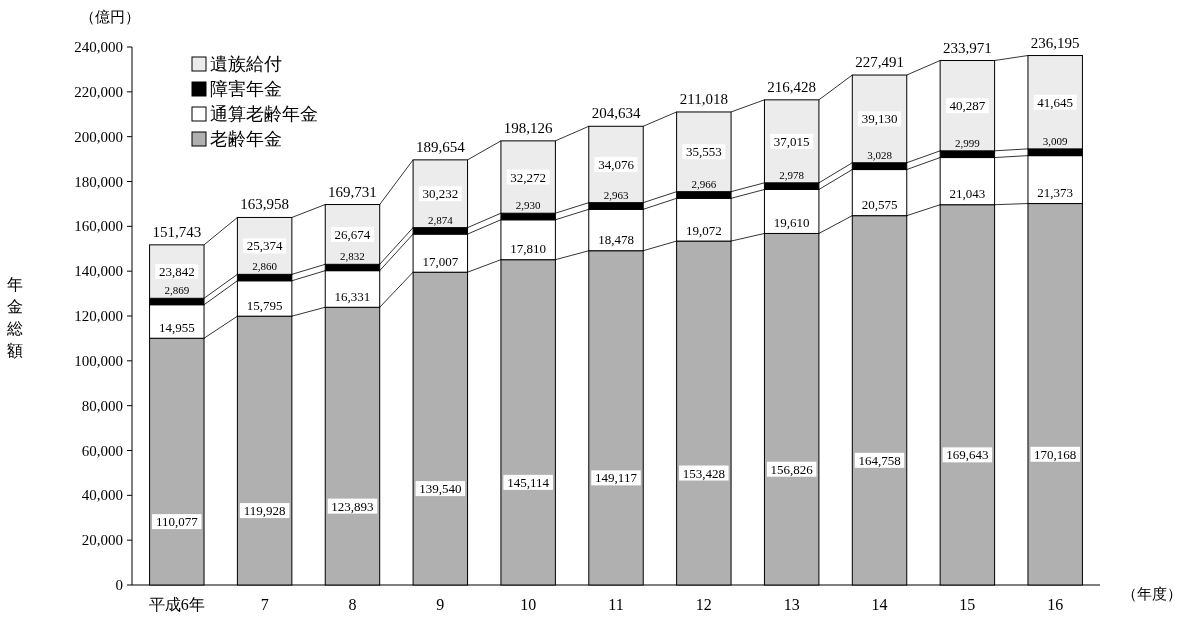 This screenshot has height=628, width=1194. I want to click on data-label: 37,015, so click(791, 141).